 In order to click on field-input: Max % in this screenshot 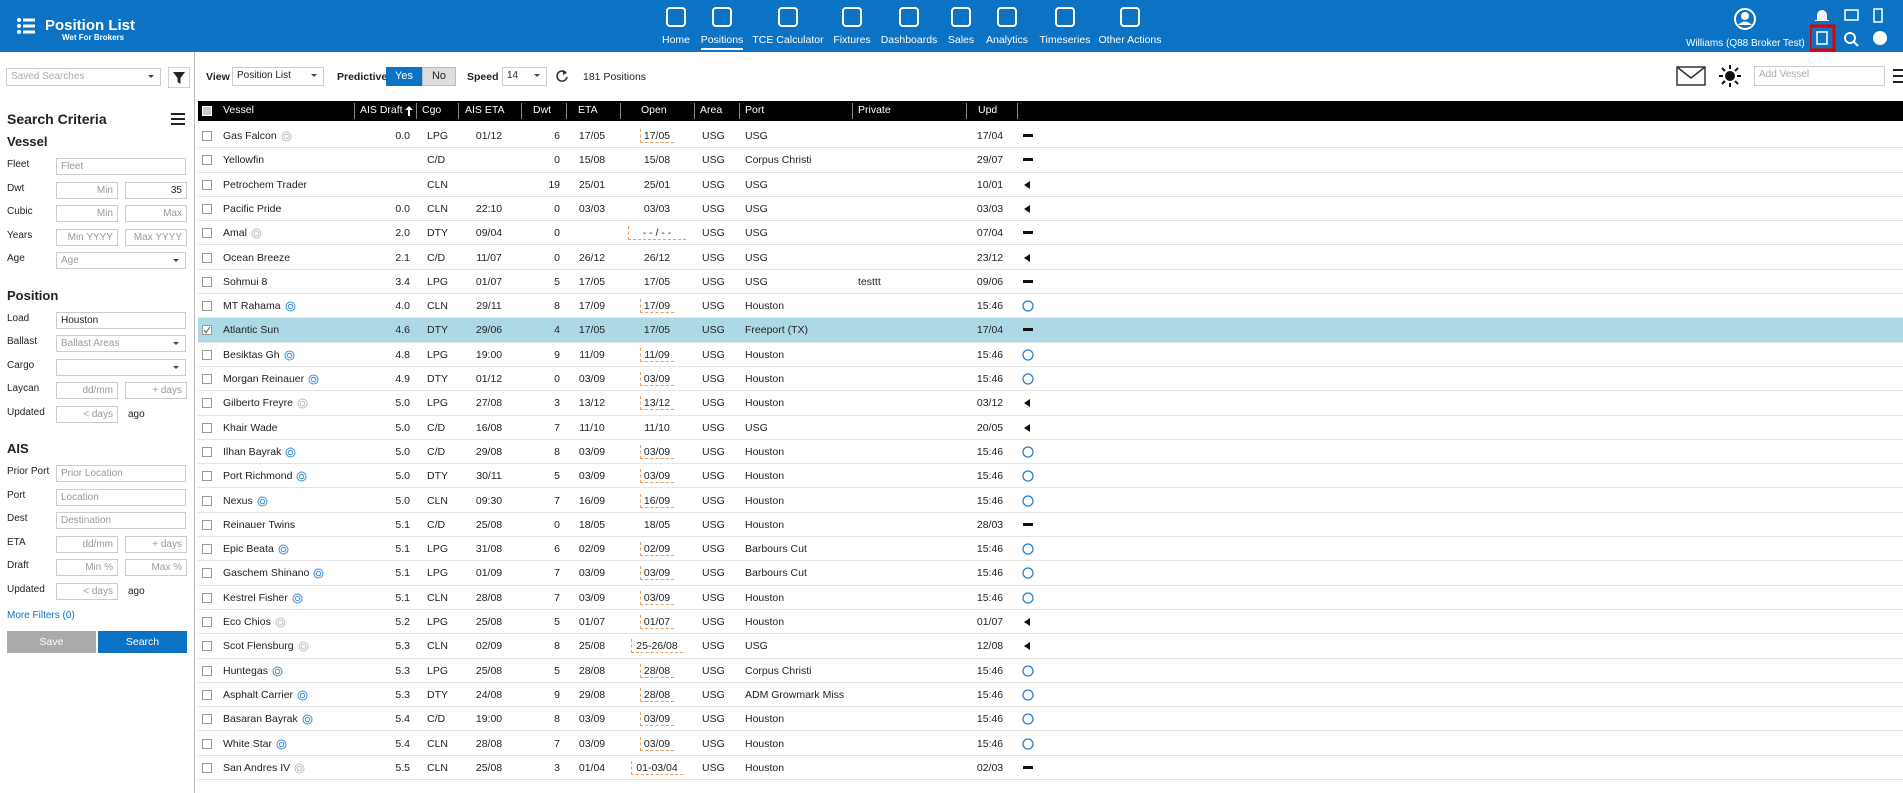, I will do `click(156, 567)`.